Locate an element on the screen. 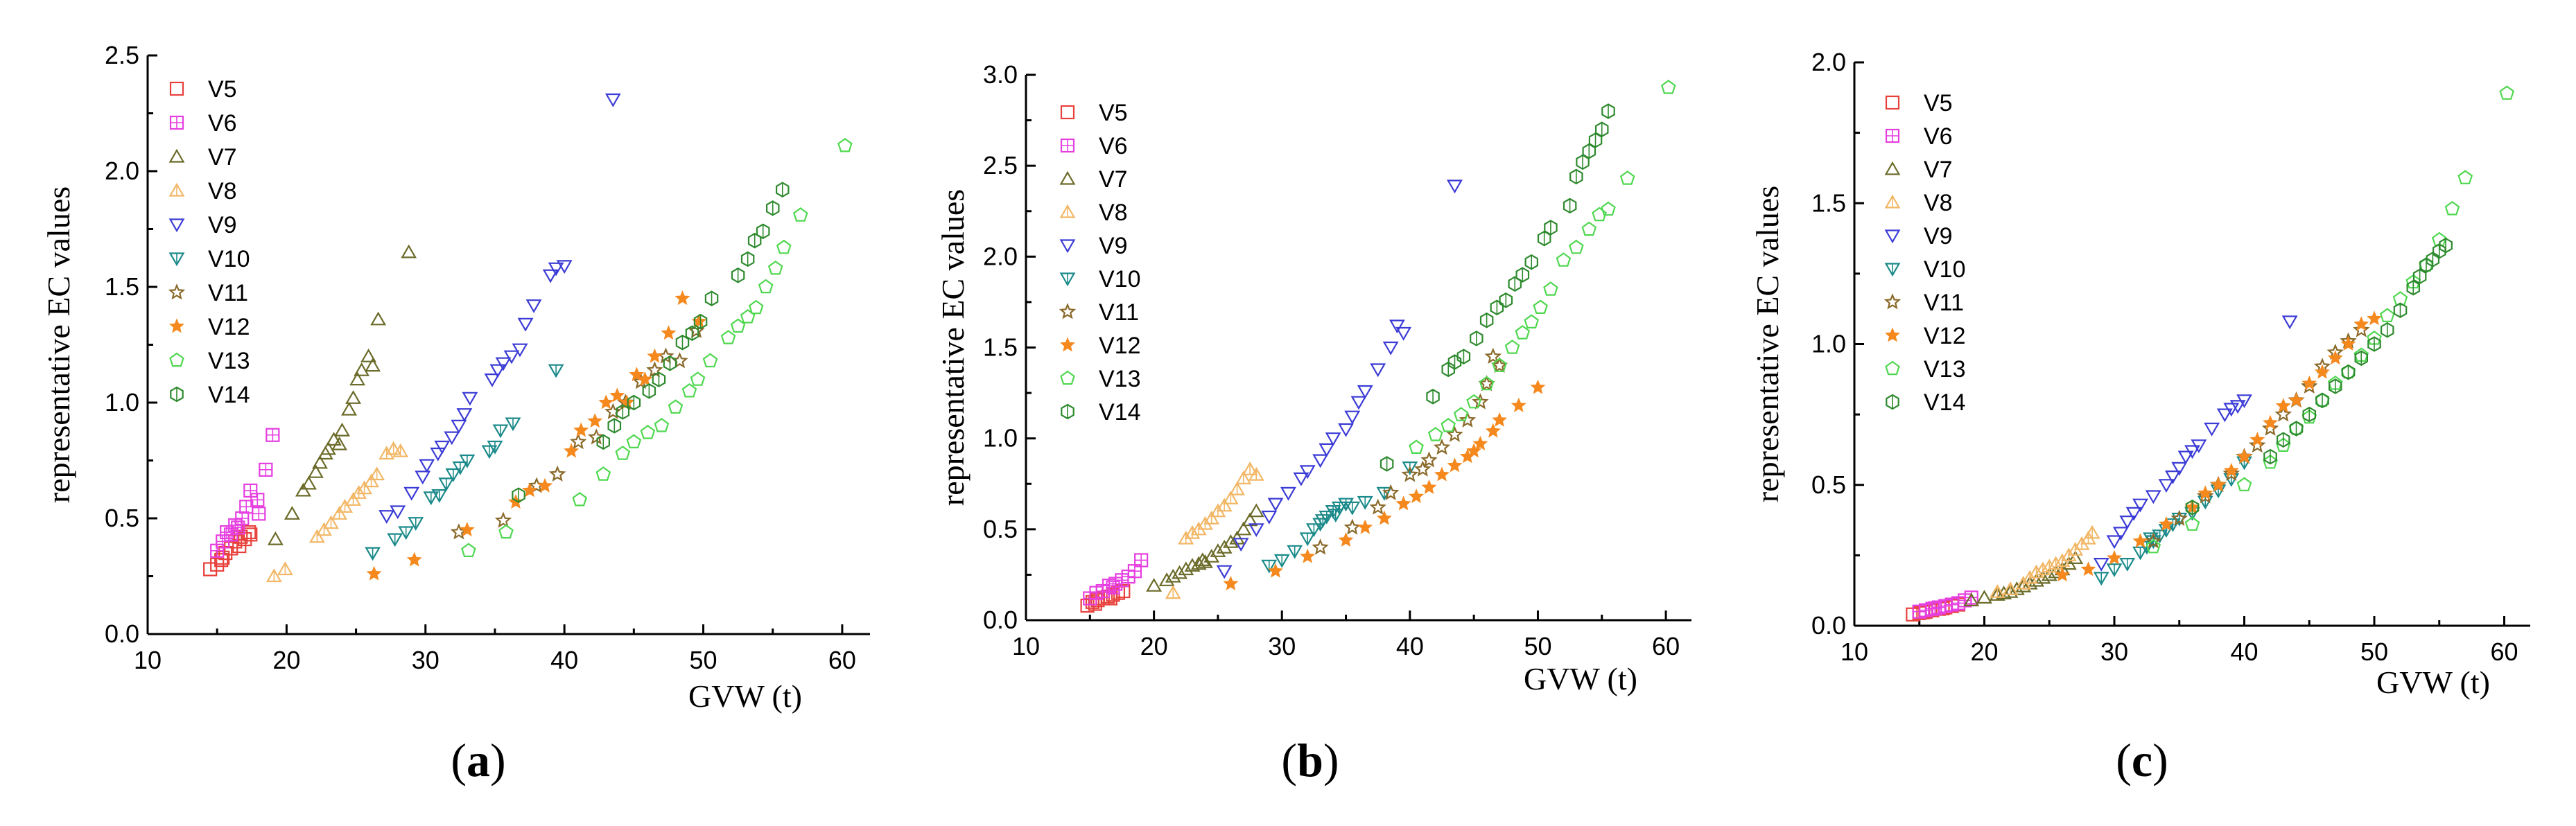  x-tick-label: 60 is located at coordinates (1666, 646).